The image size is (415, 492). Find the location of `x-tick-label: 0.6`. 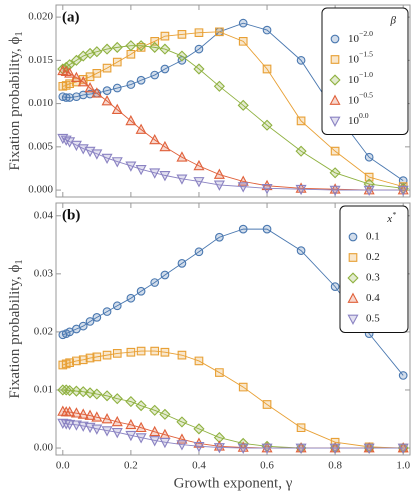

x-tick-label: 0.6 is located at coordinates (267, 466).